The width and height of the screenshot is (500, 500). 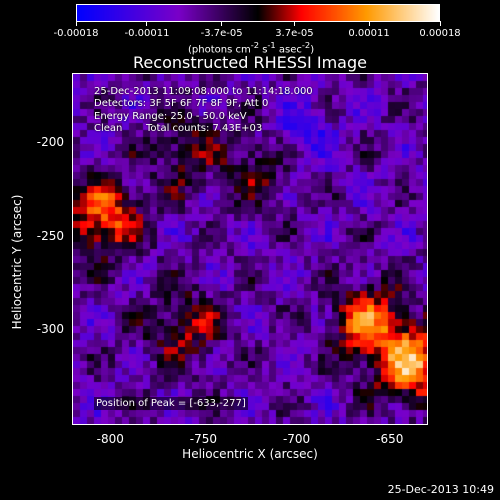 I want to click on peak-position-label: Position of Peak = [-633,-277], so click(x=171, y=403).